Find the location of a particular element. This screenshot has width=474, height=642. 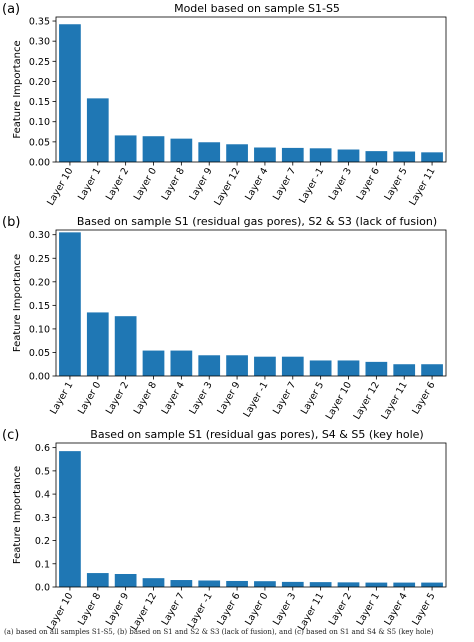

y-tick-label: 0.5 is located at coordinates (42, 471).